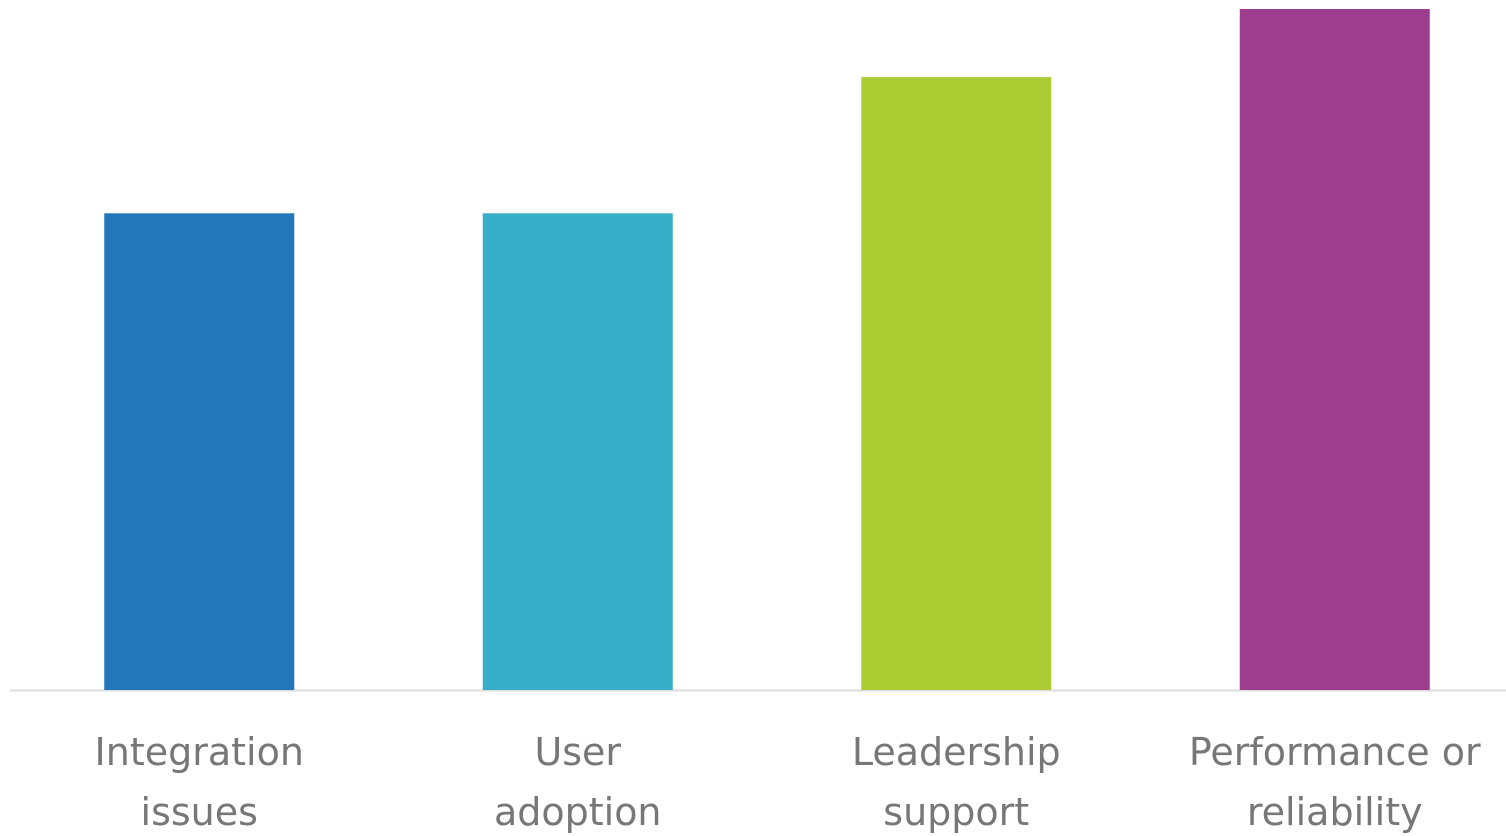  What do you see at coordinates (577, 782) in the screenshot?
I see `x-tick-label: User adoption` at bounding box center [577, 782].